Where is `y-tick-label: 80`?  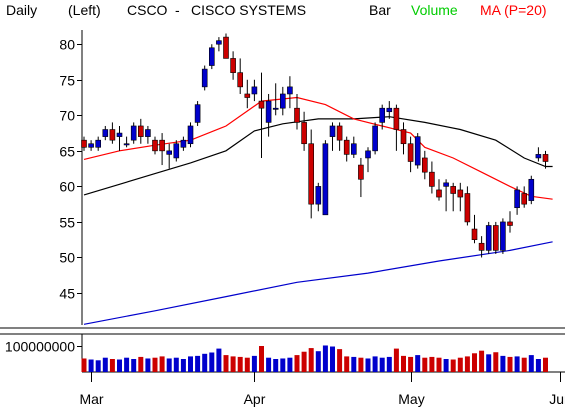 y-tick-label: 80 is located at coordinates (67, 45).